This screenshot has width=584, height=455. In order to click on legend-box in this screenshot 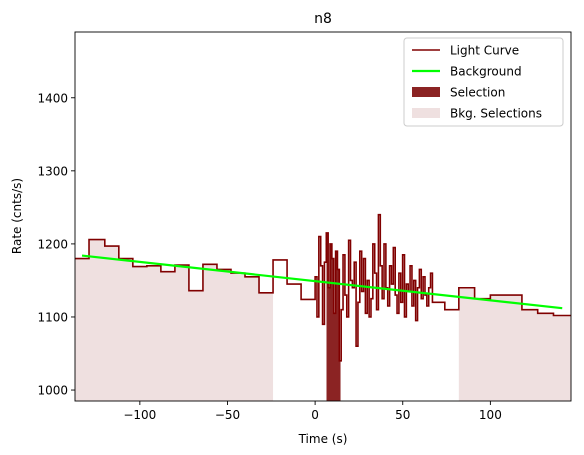, I will do `click(483, 82)`.